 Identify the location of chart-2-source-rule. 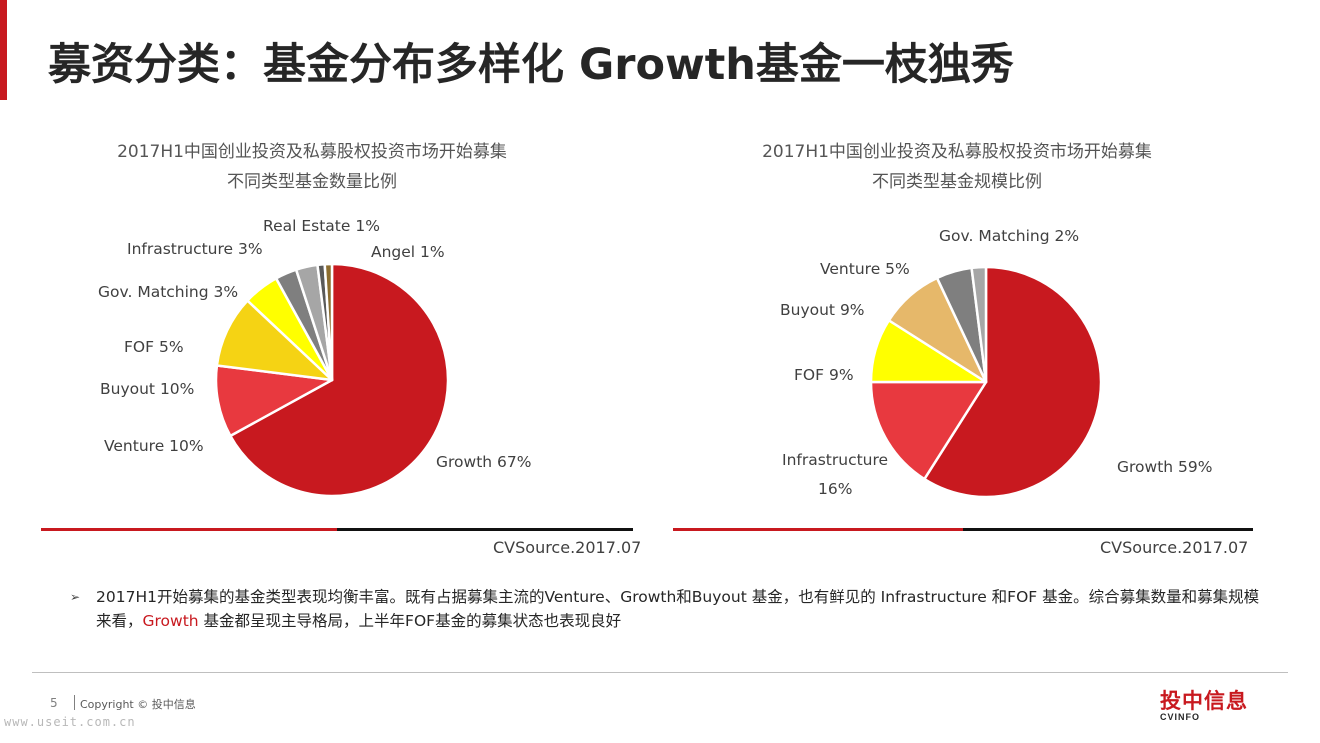
(963, 529).